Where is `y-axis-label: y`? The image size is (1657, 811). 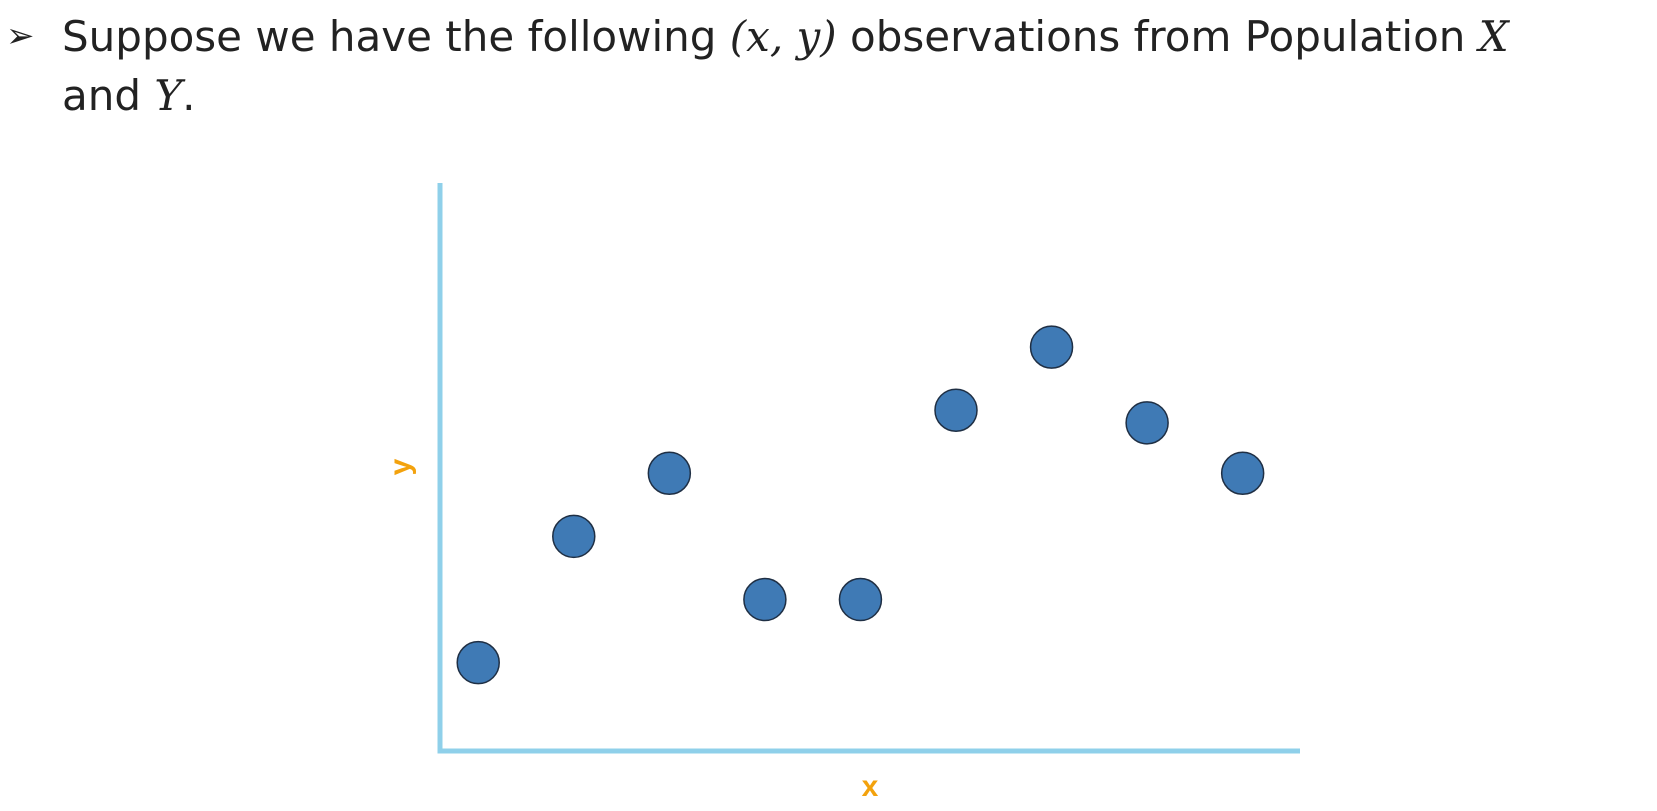 y-axis-label: y is located at coordinates (400, 466).